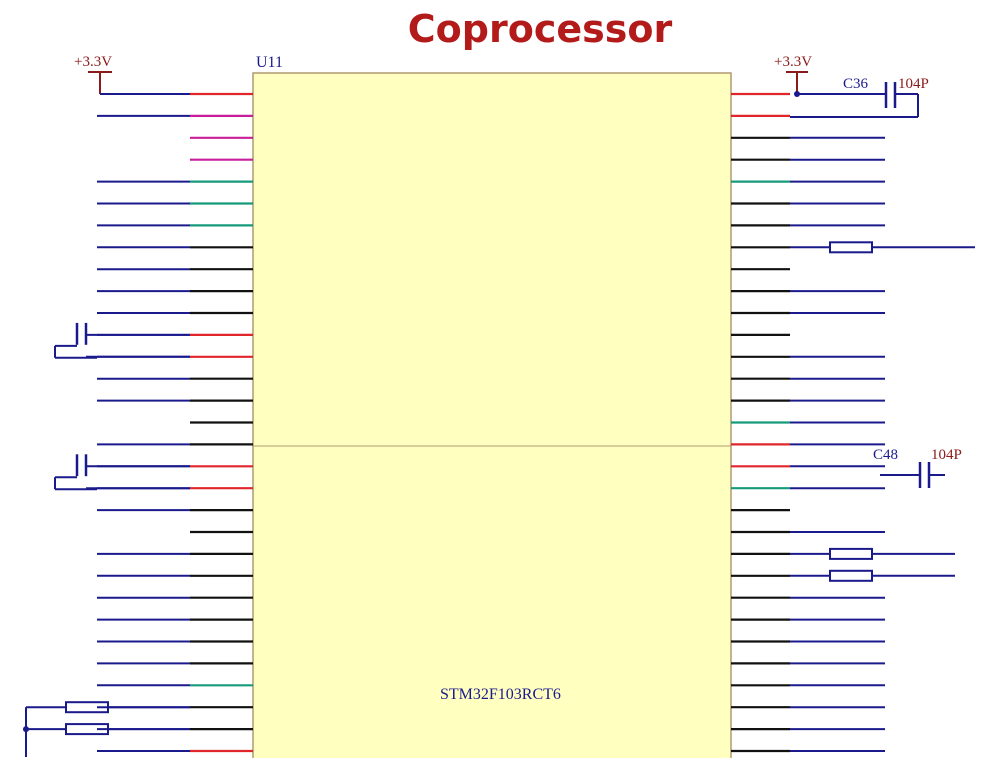 Image resolution: width=987 pixels, height=758 pixels. What do you see at coordinates (892, 575) in the screenshot?
I see `resistor-r50` at bounding box center [892, 575].